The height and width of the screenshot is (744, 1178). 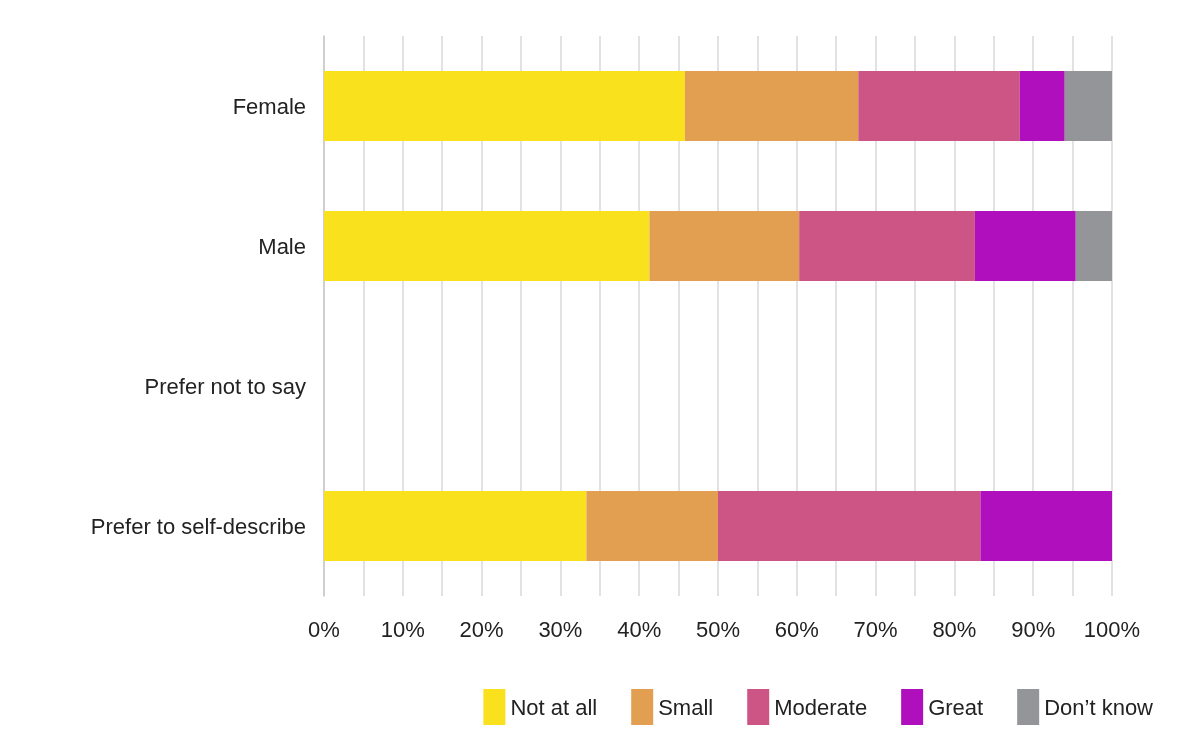 I want to click on y-tick-label: Prefer not to say, so click(x=225, y=386).